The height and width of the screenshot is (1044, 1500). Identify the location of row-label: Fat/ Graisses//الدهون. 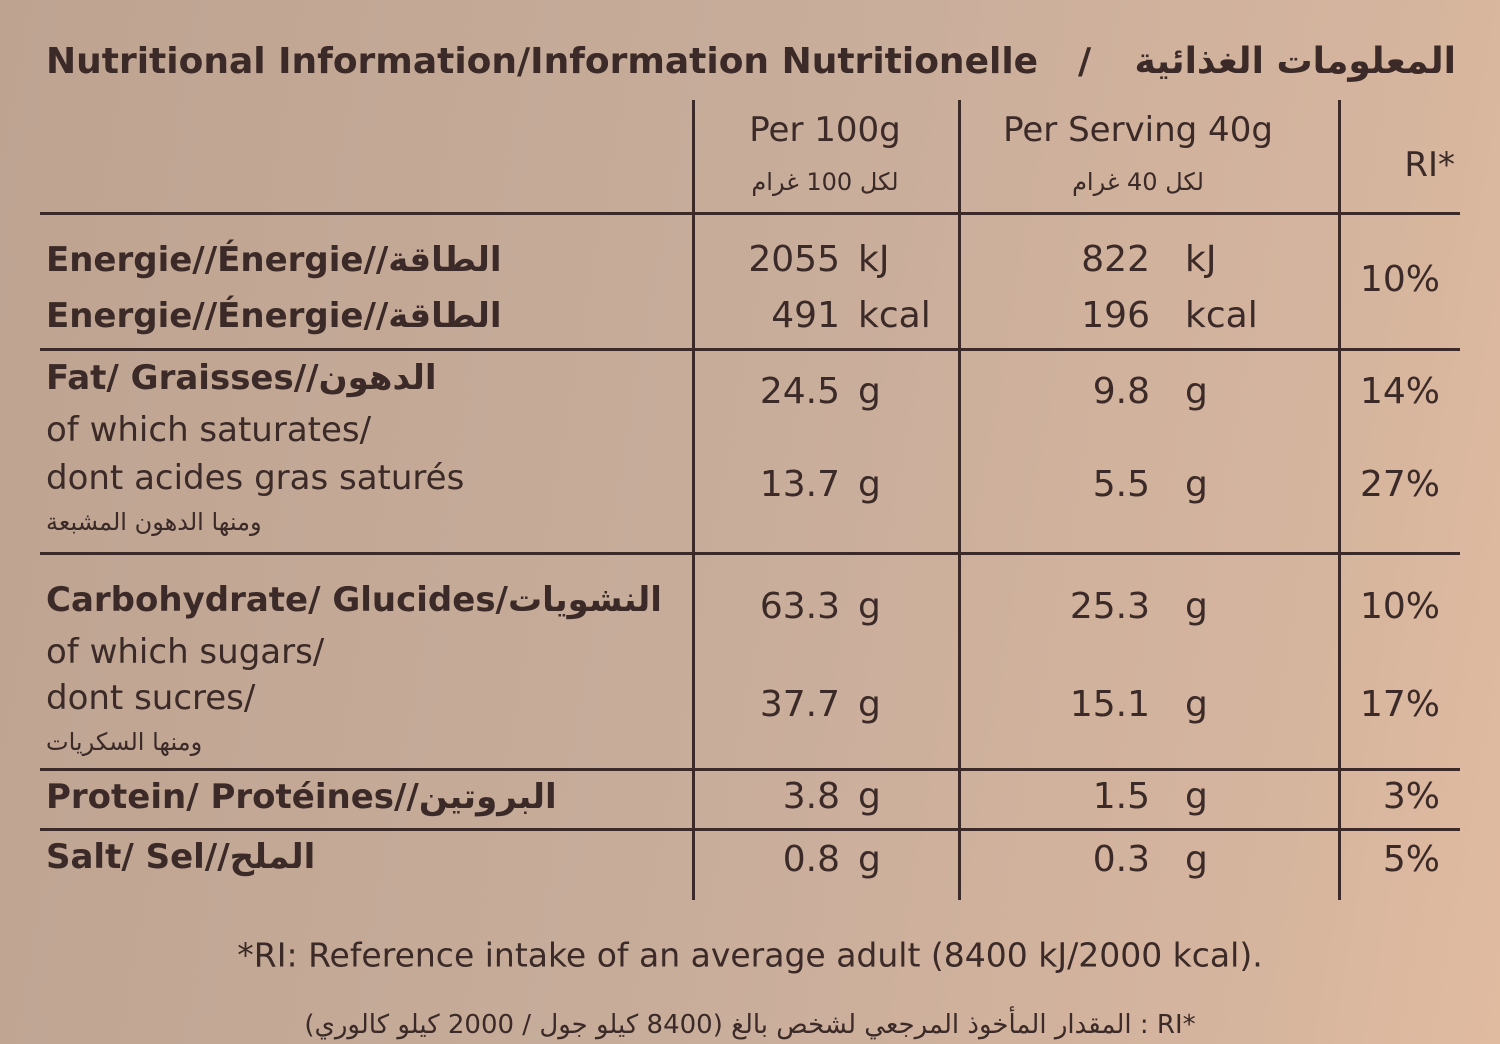
(241, 378).